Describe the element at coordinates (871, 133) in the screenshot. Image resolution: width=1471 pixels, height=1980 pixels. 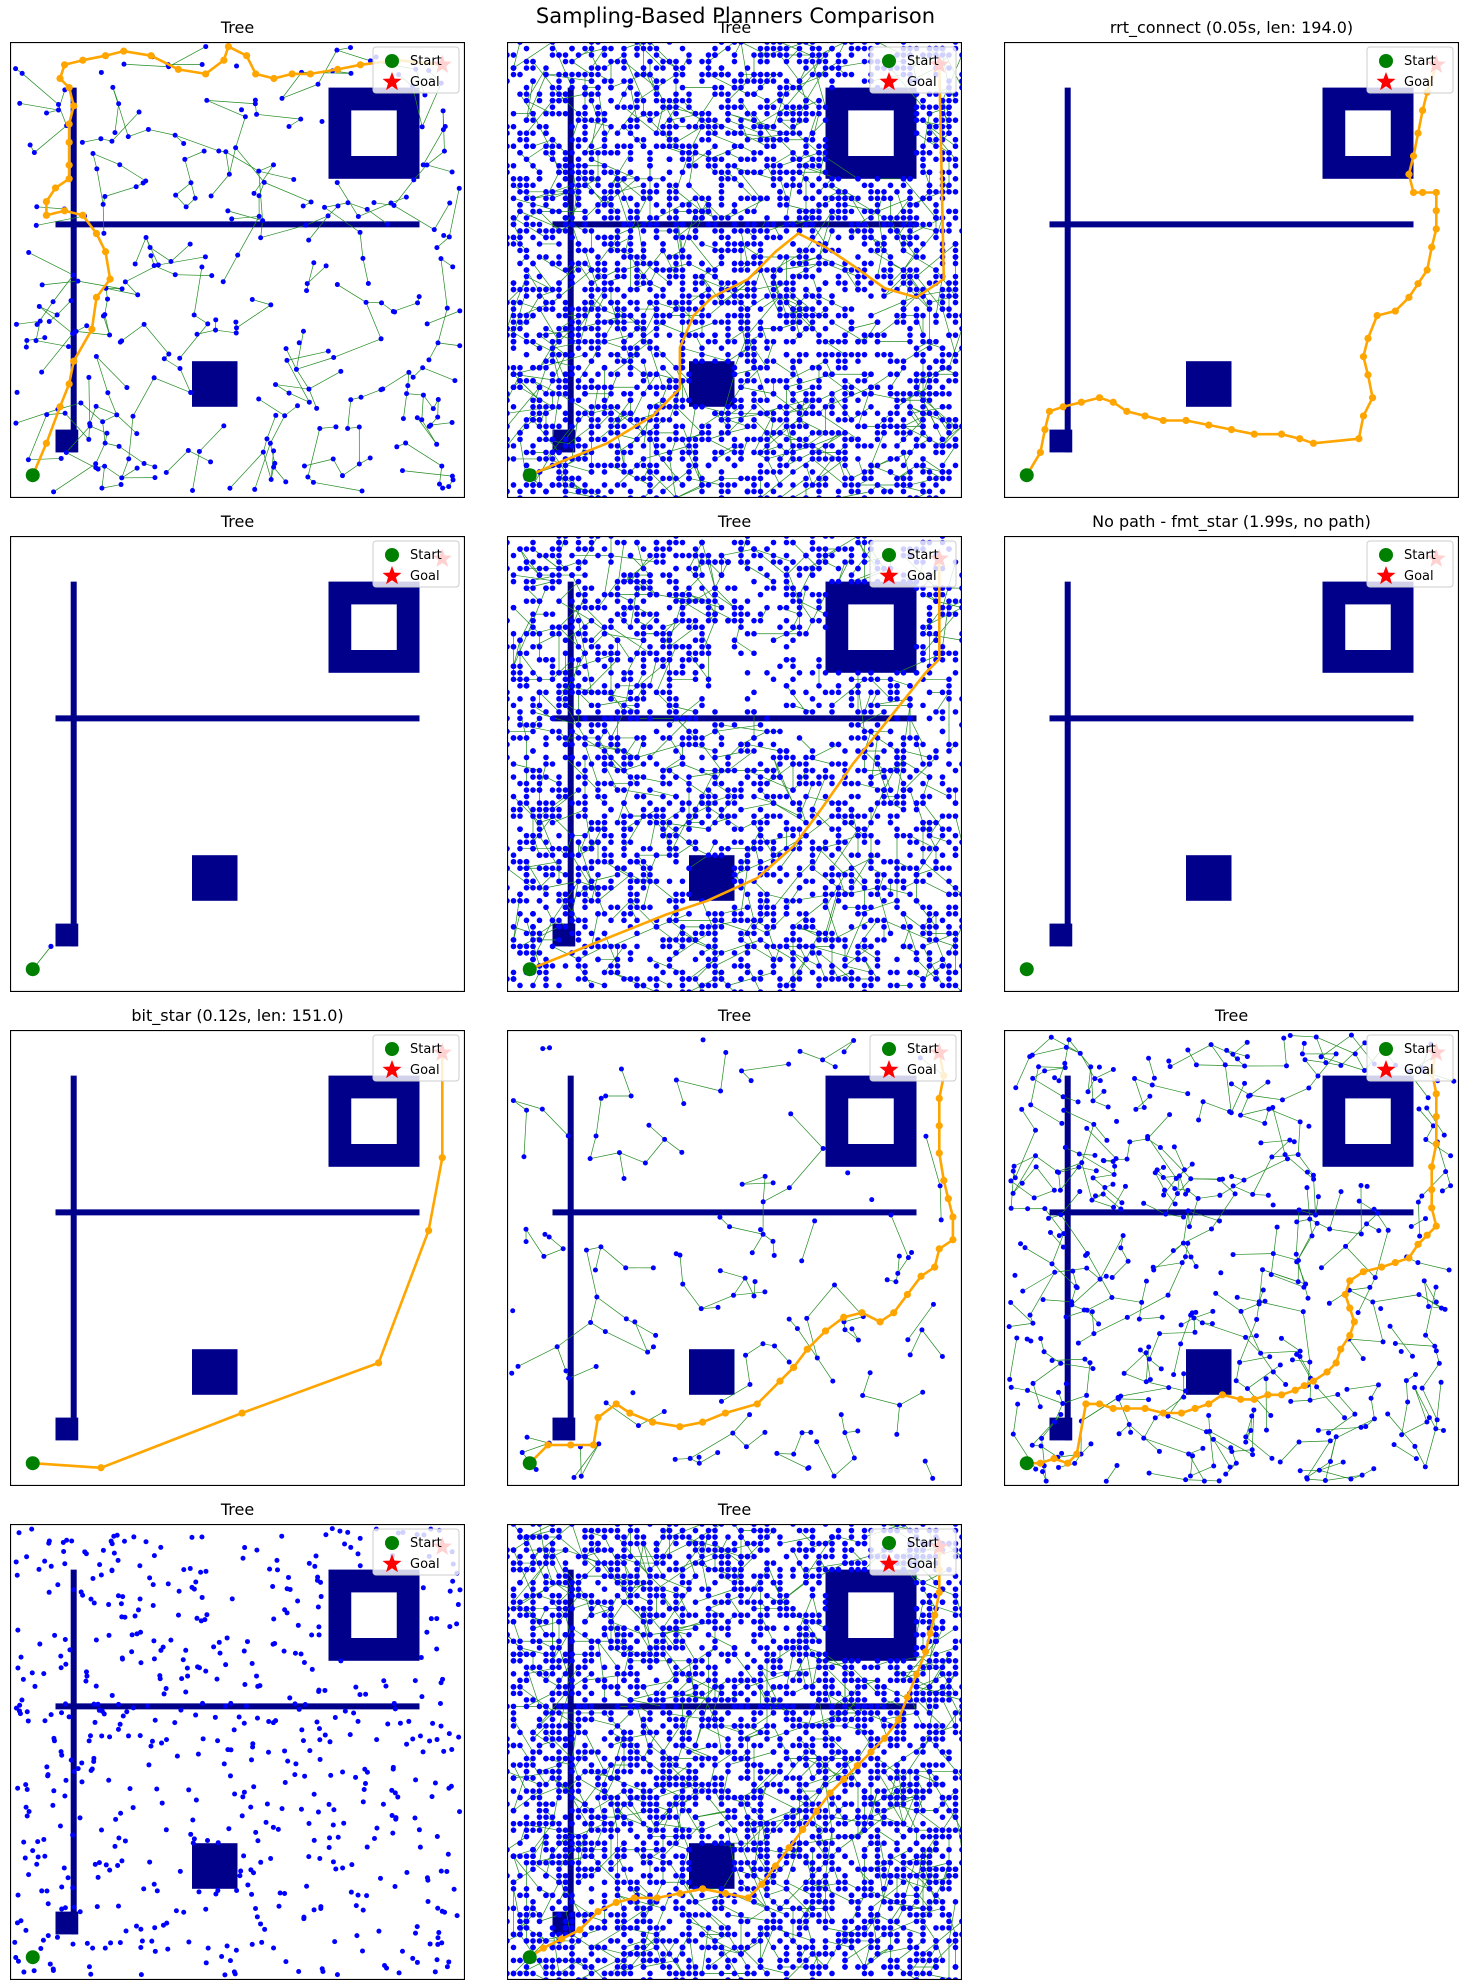
I see `obstacle-ring-hole` at that location.